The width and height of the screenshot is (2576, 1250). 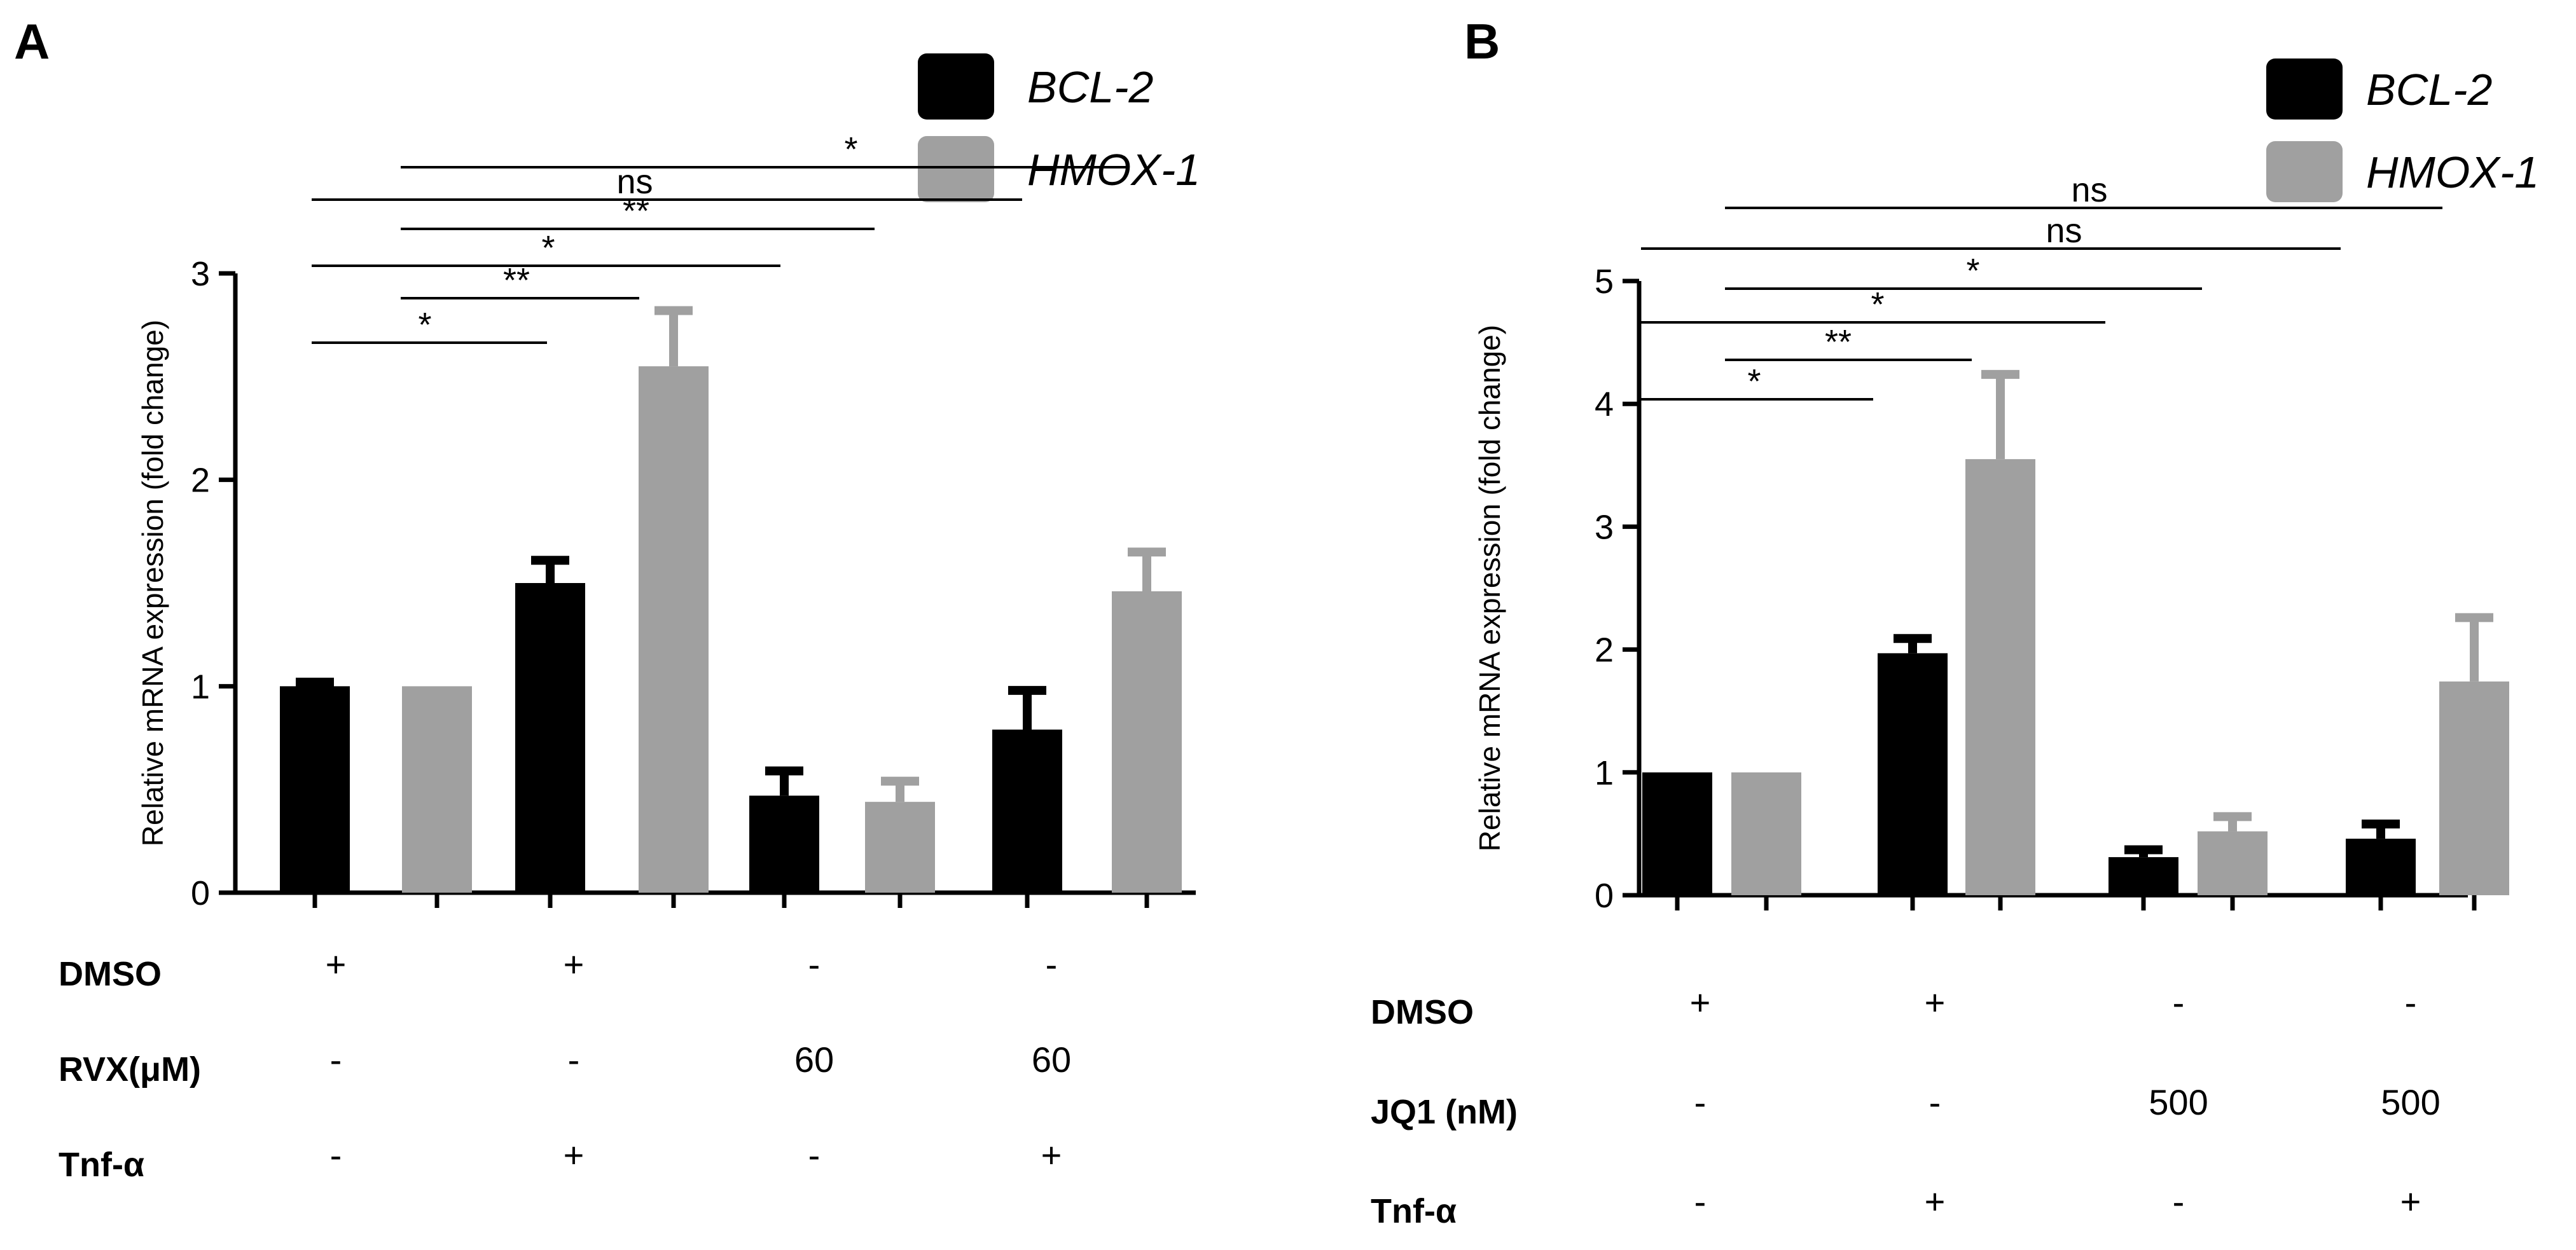 What do you see at coordinates (130, 1069) in the screenshot?
I see `condition-name: RVX(μM)` at bounding box center [130, 1069].